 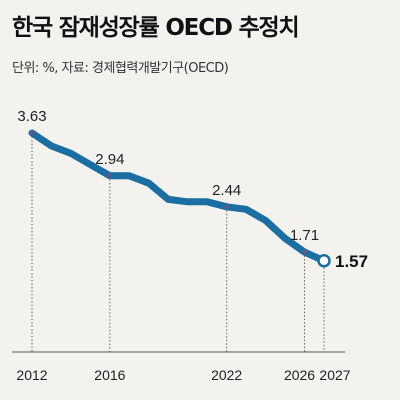 I want to click on point-label-0: 3.63, so click(x=31, y=116).